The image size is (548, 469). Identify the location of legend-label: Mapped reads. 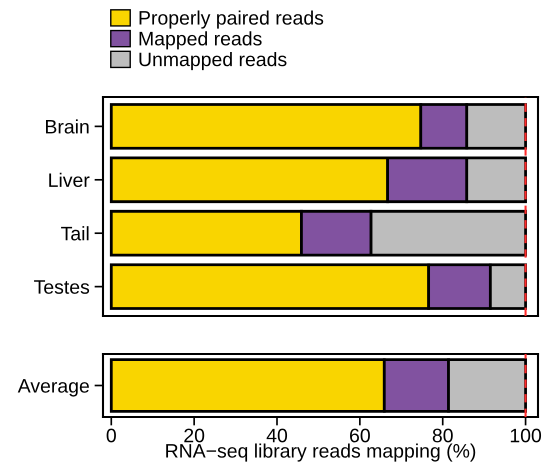
(201, 40).